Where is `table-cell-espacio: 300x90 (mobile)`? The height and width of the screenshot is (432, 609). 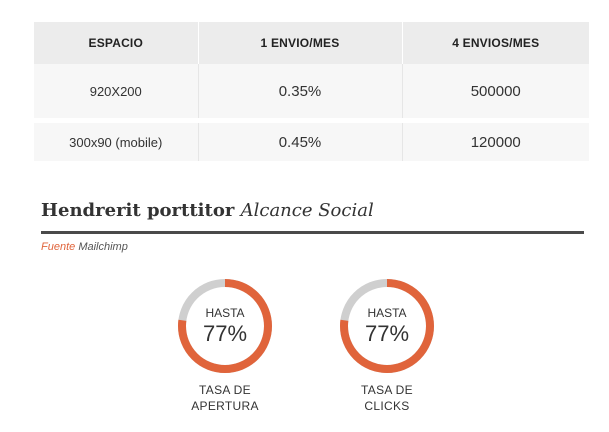 table-cell-espacio: 300x90 (mobile) is located at coordinates (116, 140).